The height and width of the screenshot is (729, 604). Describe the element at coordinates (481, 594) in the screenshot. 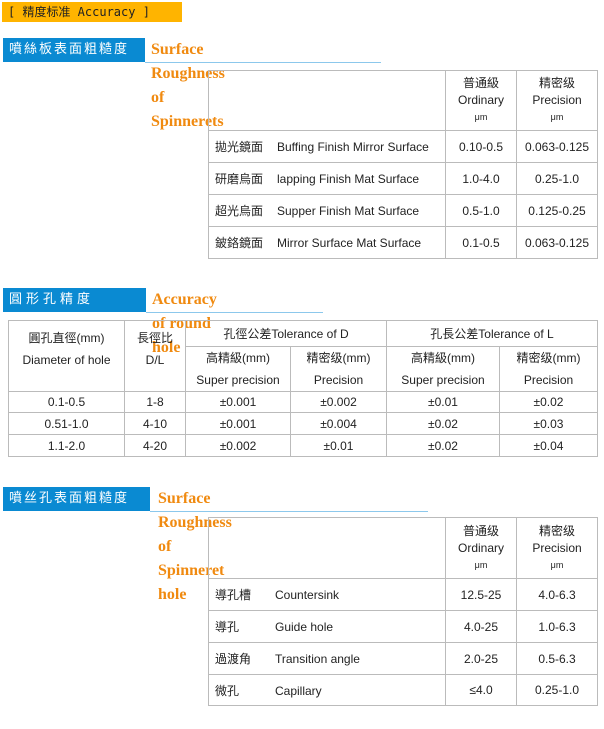

I see `cell-ordinary: 12.5-25` at that location.